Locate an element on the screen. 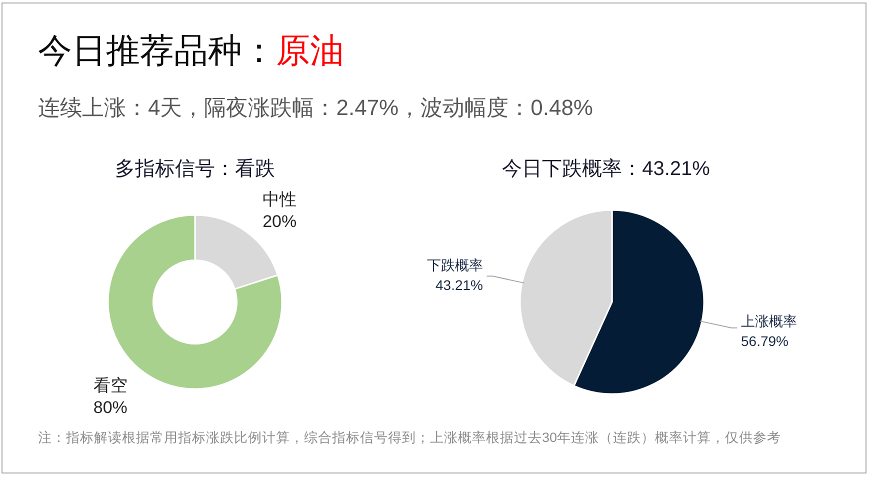 The image size is (870, 478). text: 原油 is located at coordinates (310, 51).